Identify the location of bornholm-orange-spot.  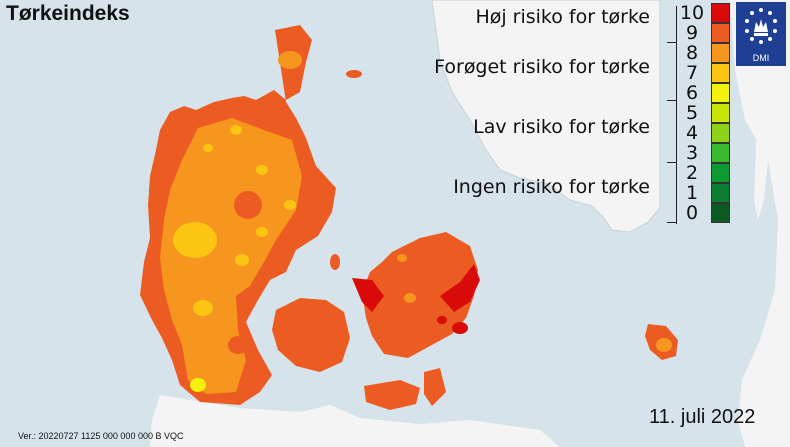
(664, 345).